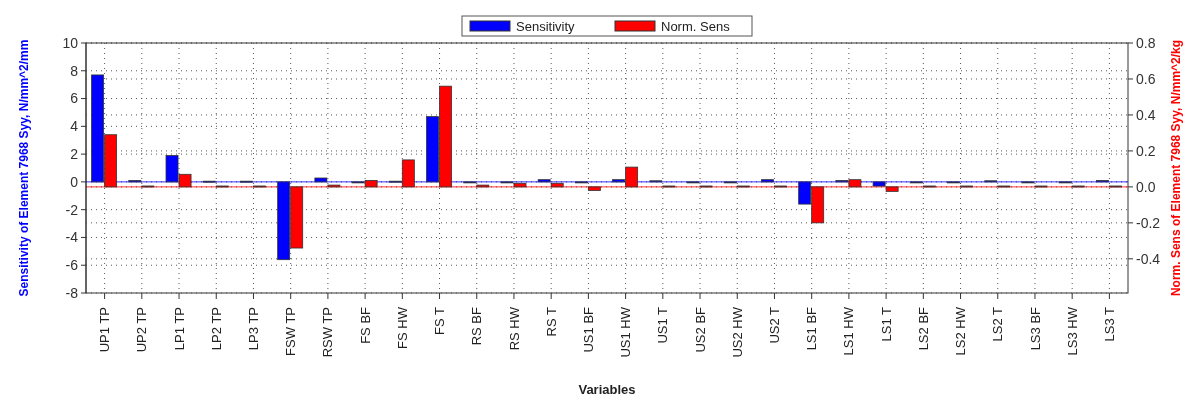  What do you see at coordinates (588, 329) in the screenshot?
I see `x-tick-label: US1 BF` at bounding box center [588, 329].